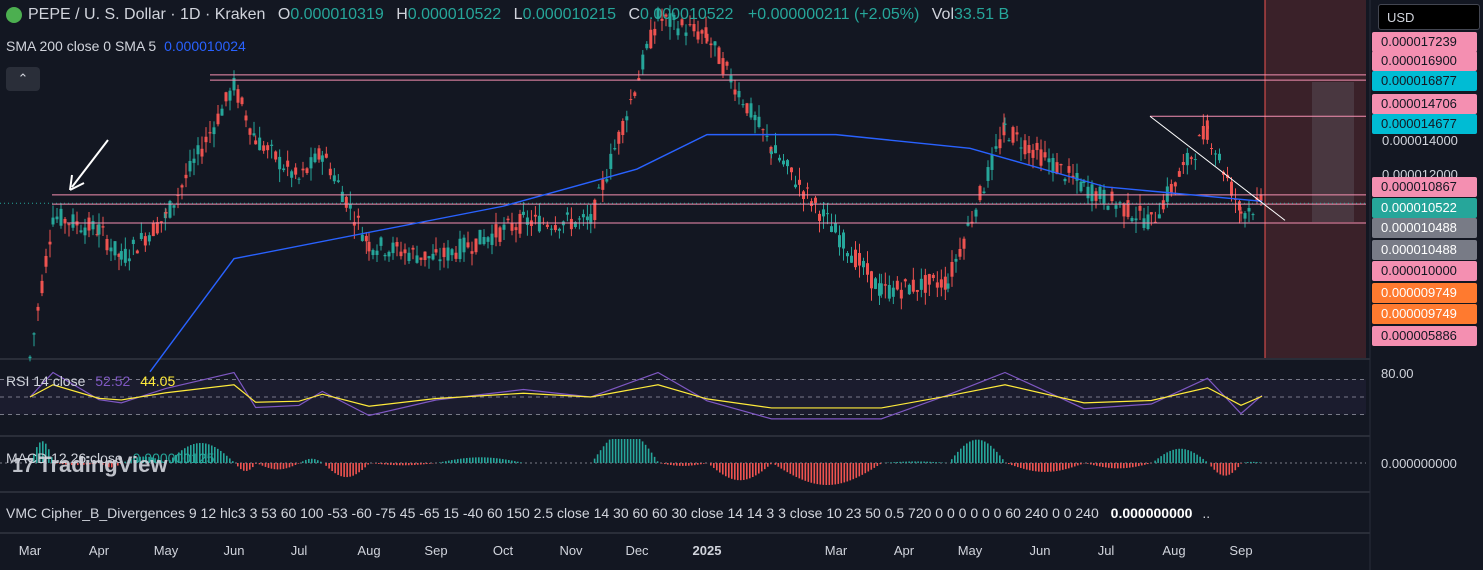  What do you see at coordinates (1217, 168) in the screenshot?
I see `trendline` at bounding box center [1217, 168].